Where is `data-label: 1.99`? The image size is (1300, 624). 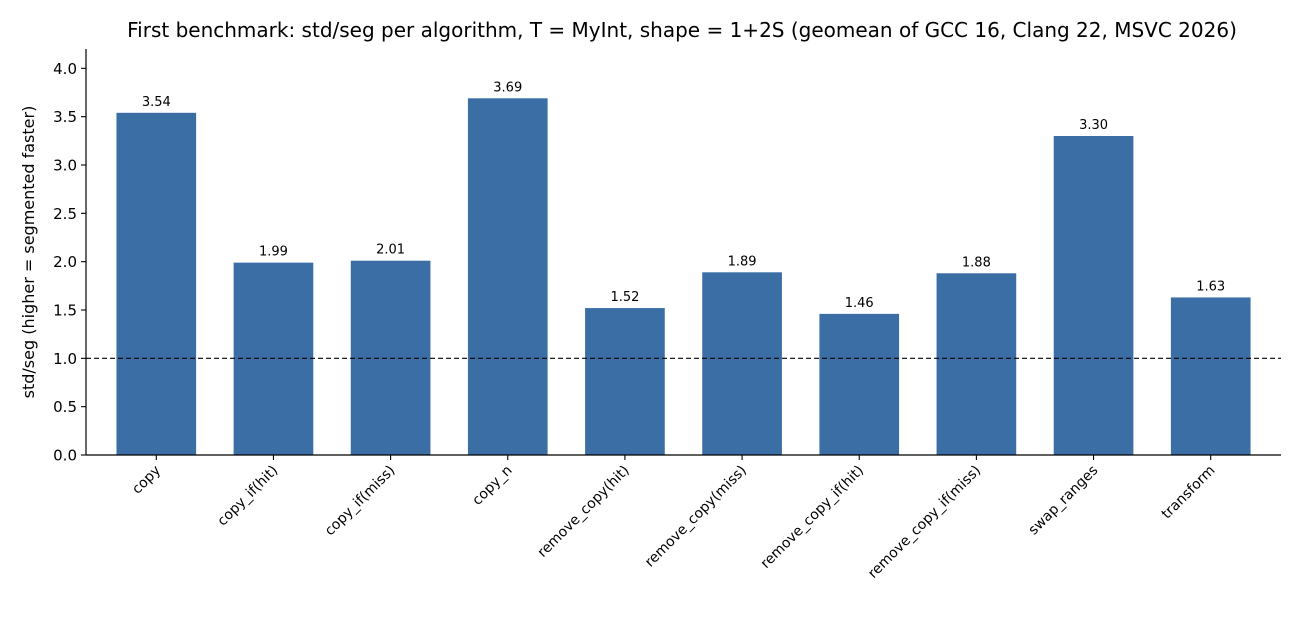 data-label: 1.99 is located at coordinates (273, 252).